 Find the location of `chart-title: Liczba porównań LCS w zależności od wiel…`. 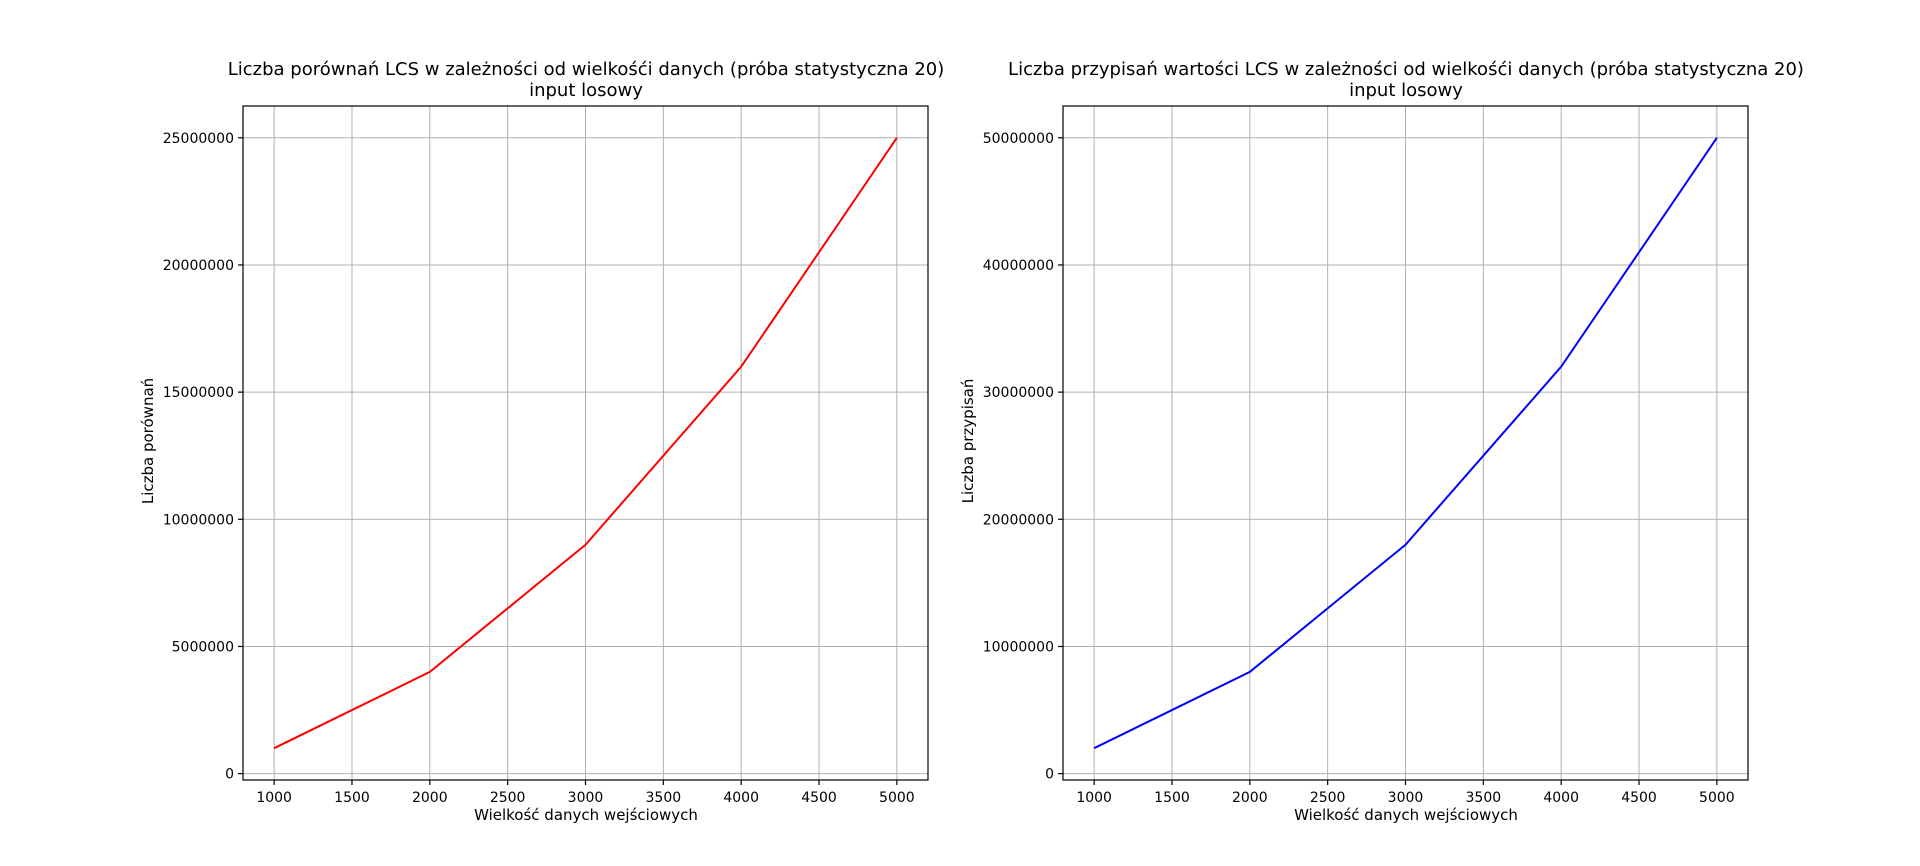

chart-title: Liczba porównań LCS w zależności od wiel… is located at coordinates (586, 69).